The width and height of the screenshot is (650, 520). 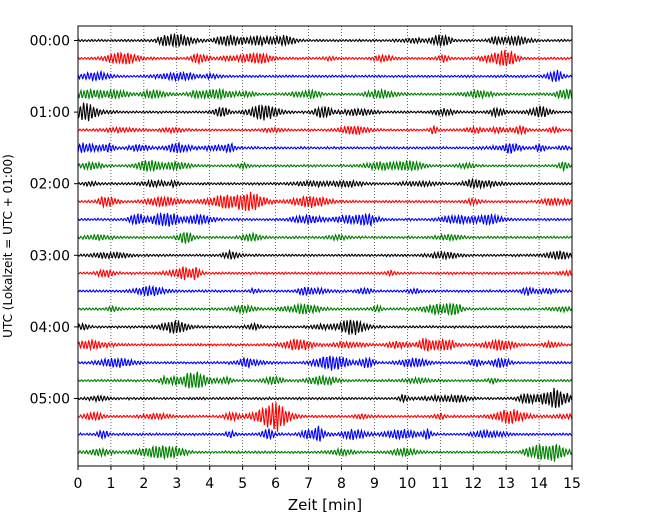 What do you see at coordinates (78, 484) in the screenshot?
I see `x-tick-label-0: 0` at bounding box center [78, 484].